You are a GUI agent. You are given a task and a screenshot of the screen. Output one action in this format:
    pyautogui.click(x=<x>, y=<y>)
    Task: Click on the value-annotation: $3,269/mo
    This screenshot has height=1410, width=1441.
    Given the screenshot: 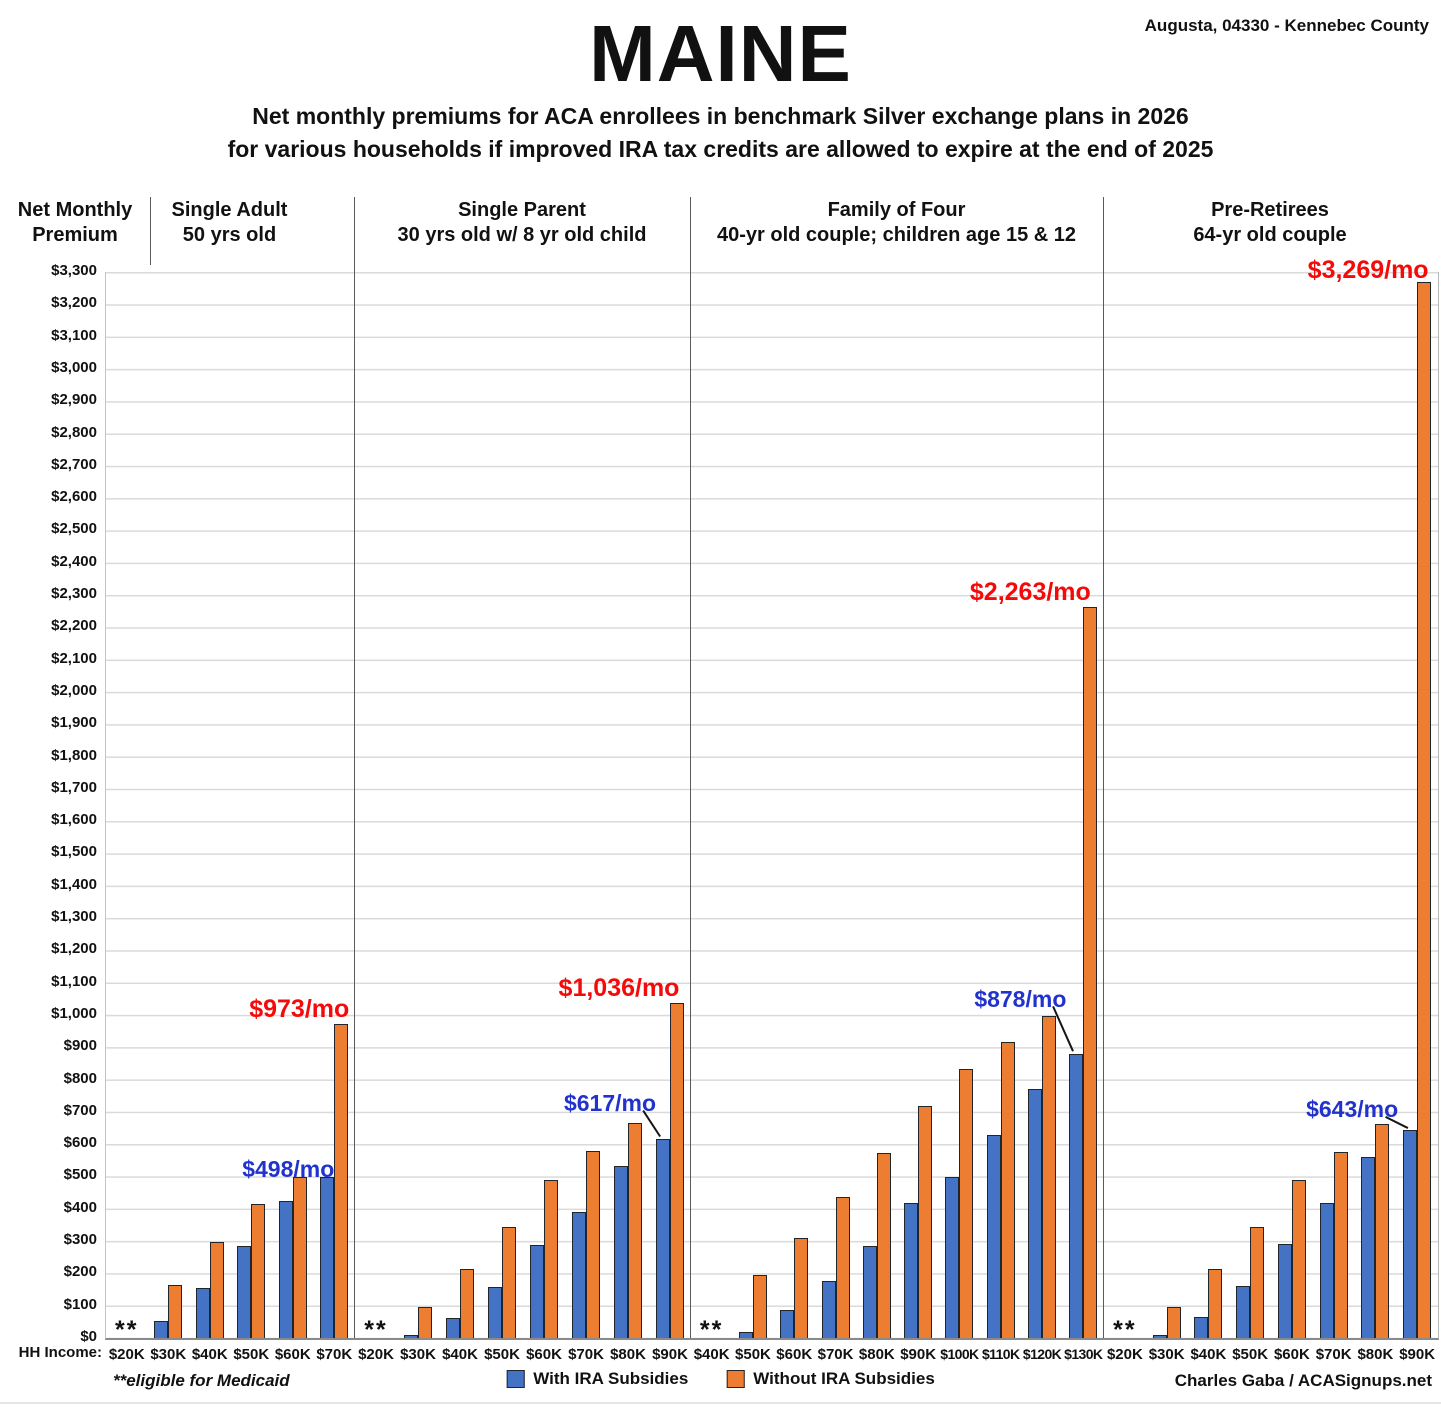 What is the action you would take?
    pyautogui.click(x=1368, y=270)
    